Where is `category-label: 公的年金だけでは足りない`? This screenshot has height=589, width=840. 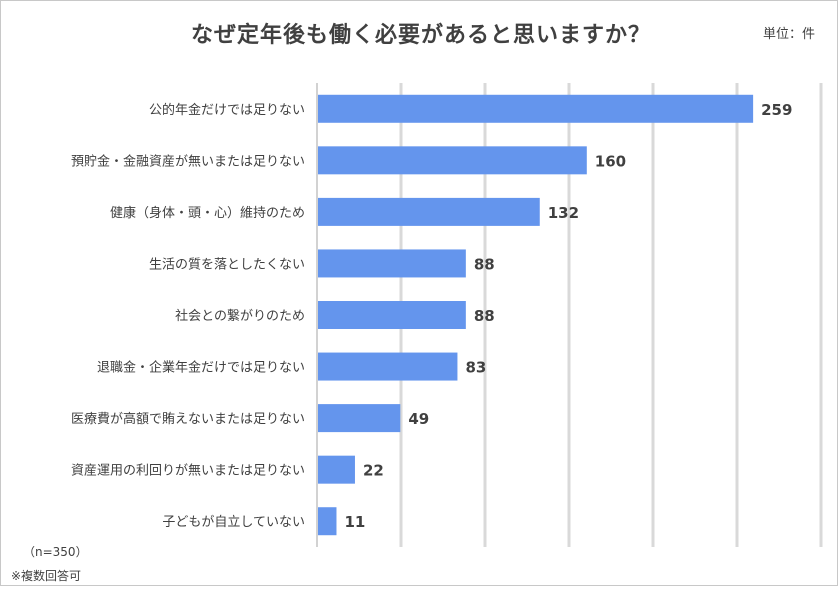 category-label: 公的年金だけでは足りない is located at coordinates (227, 110).